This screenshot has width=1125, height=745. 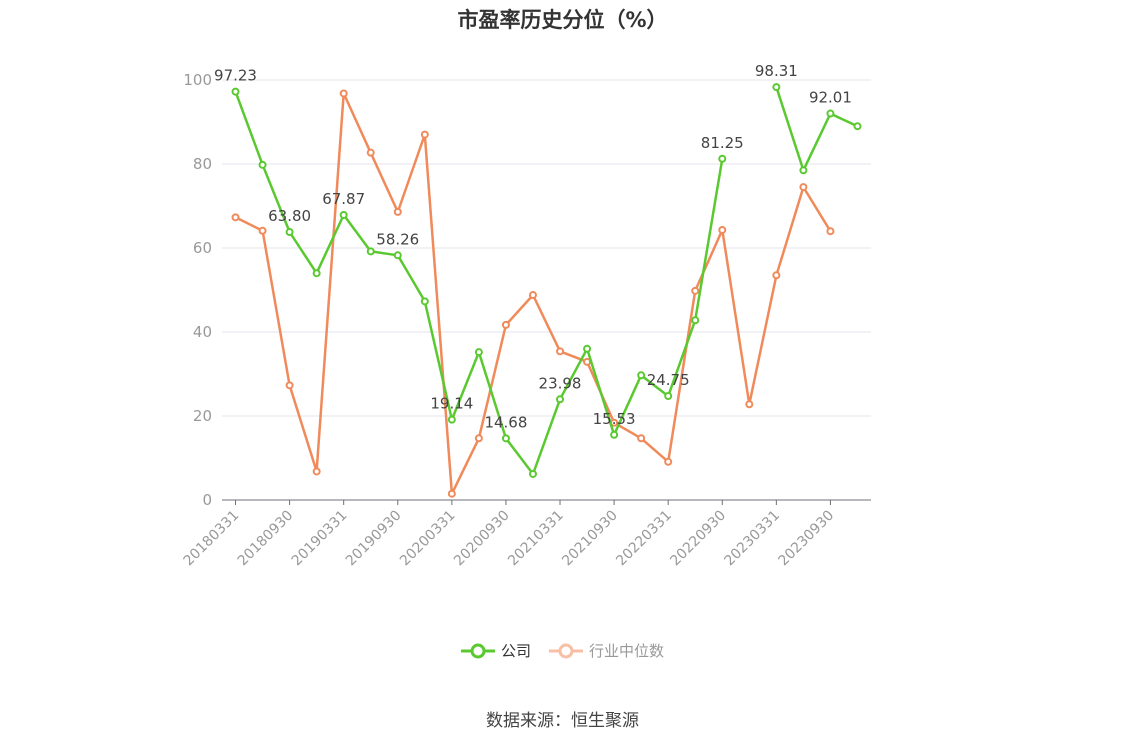 What do you see at coordinates (515, 651) in the screenshot?
I see `legend-label-company: 公司` at bounding box center [515, 651].